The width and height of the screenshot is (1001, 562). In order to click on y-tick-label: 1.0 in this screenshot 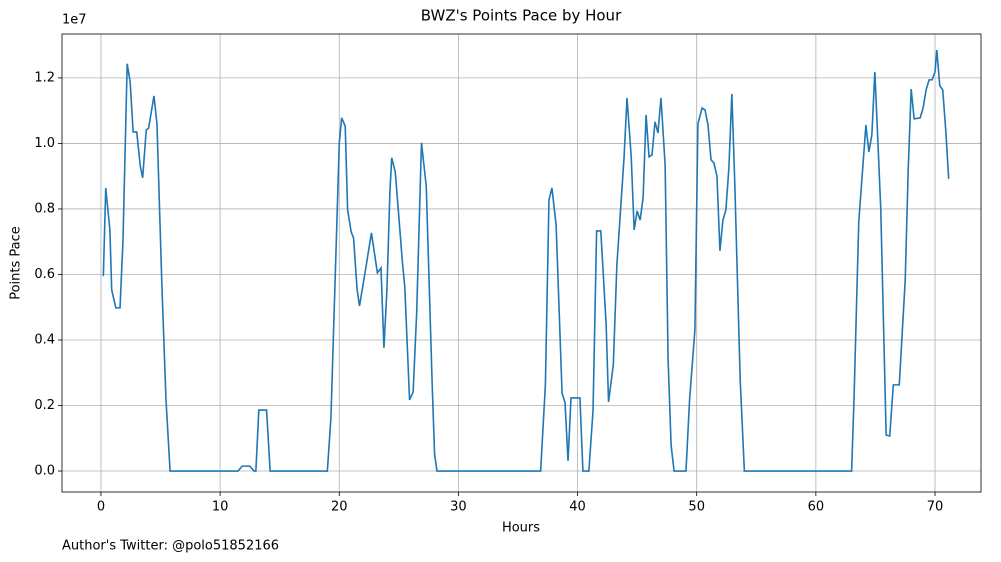, I will do `click(44, 143)`.